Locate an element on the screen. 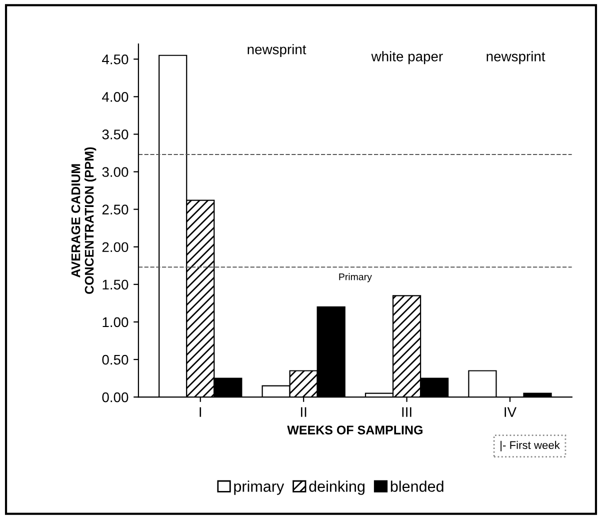 This screenshot has height=519, width=602. legend-label: deinking is located at coordinates (336, 487).